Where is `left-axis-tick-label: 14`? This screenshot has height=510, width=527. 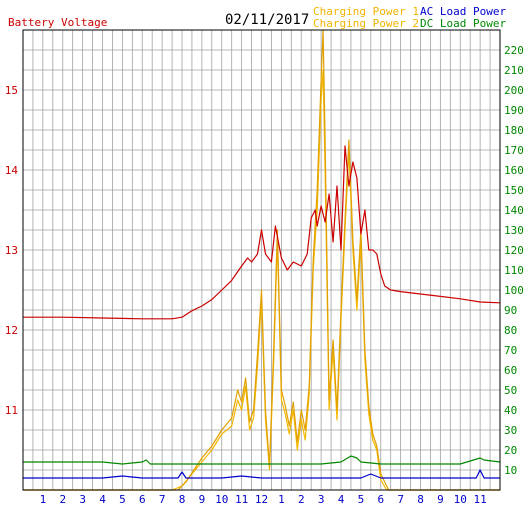
left-axis-tick-label: 14 is located at coordinates (12, 170).